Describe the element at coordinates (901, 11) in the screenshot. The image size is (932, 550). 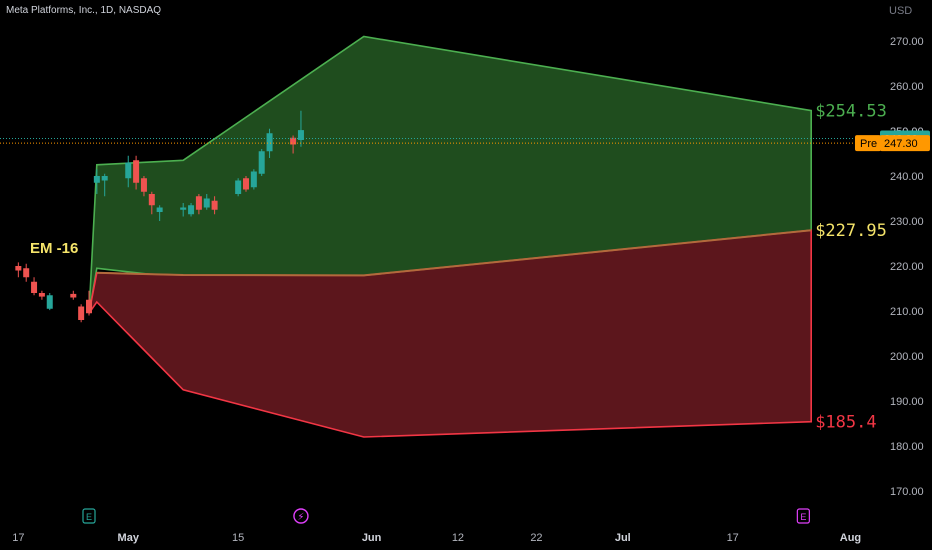
I see `currency-label: USD` at that location.